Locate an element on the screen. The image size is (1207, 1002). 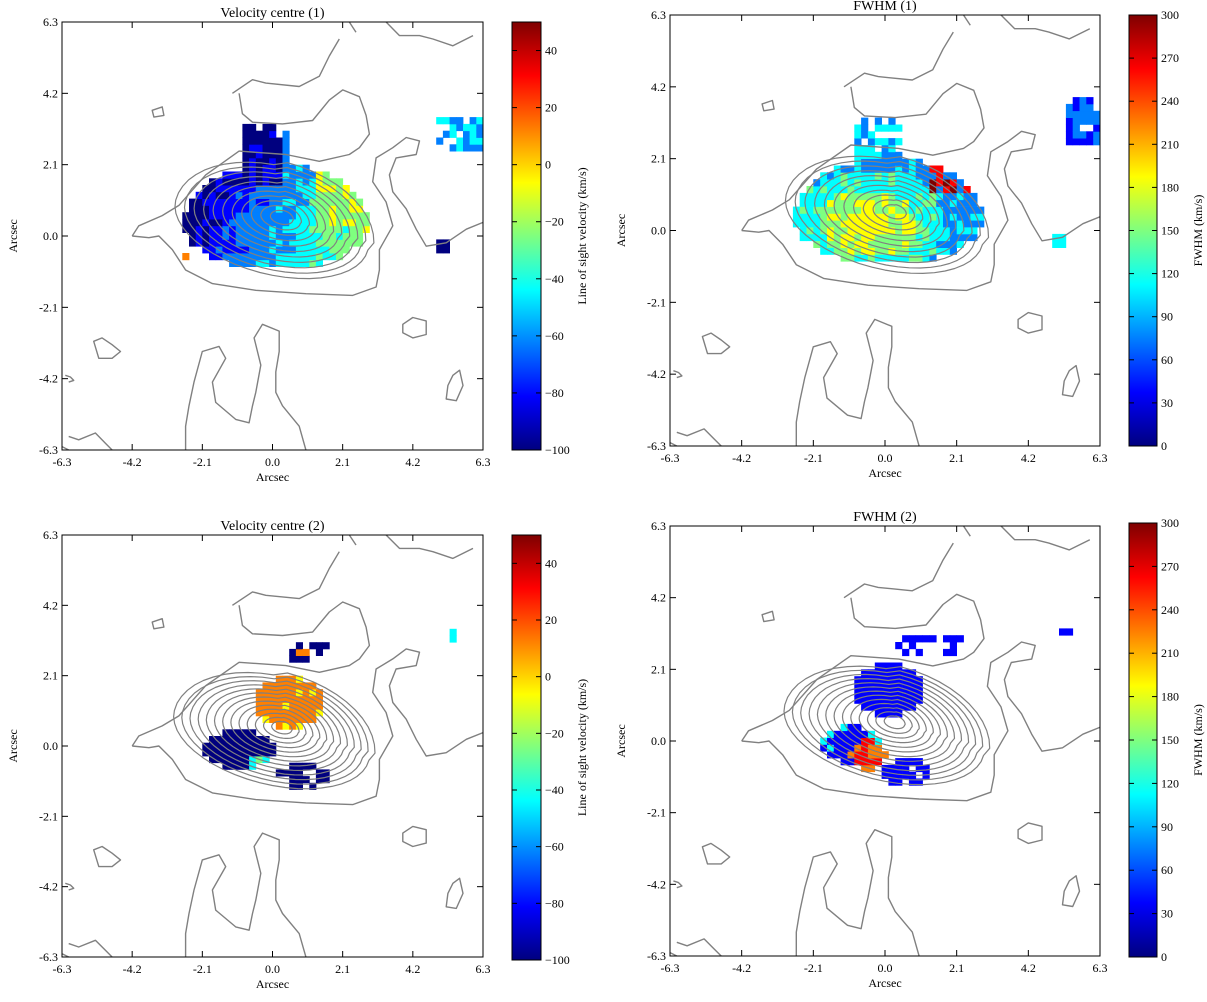
x-axis-label: Arcsec is located at coordinates (272, 984).